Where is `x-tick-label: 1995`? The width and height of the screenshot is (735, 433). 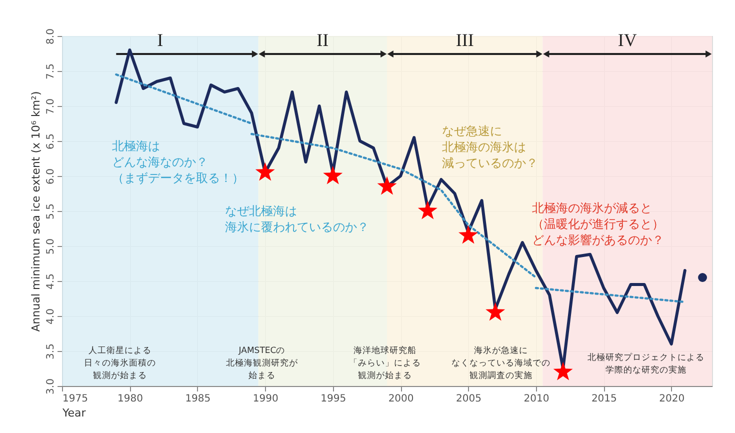
x-tick-label: 1995 is located at coordinates (333, 399).